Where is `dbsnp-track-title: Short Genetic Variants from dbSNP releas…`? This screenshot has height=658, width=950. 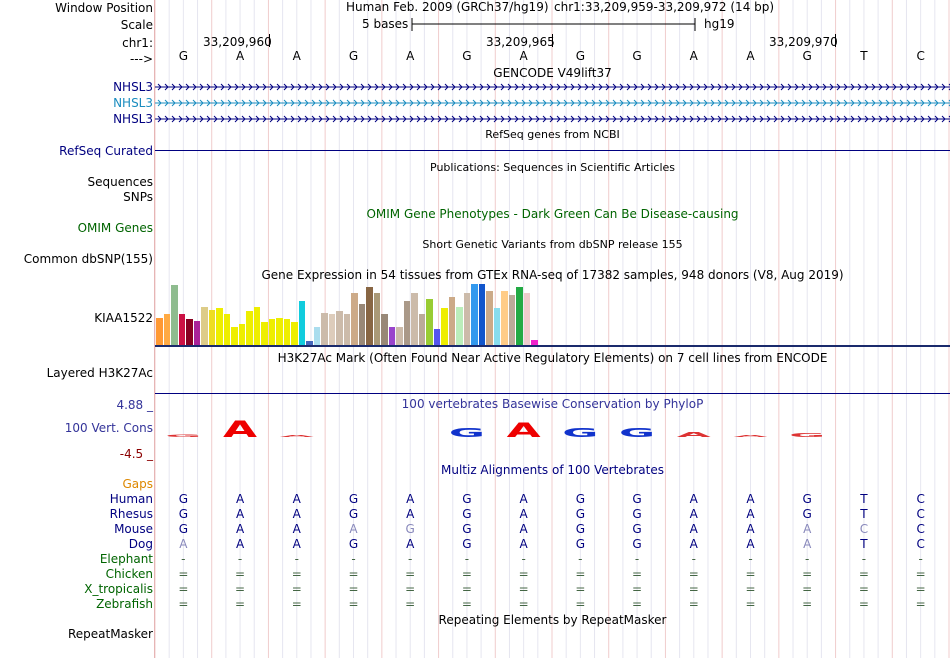 dbsnp-track-title: Short Genetic Variants from dbSNP releas… is located at coordinates (552, 244).